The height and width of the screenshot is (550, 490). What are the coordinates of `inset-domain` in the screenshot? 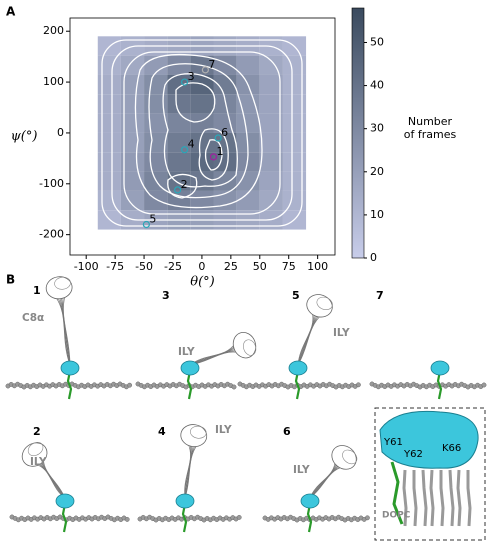 It's located at (429, 439).